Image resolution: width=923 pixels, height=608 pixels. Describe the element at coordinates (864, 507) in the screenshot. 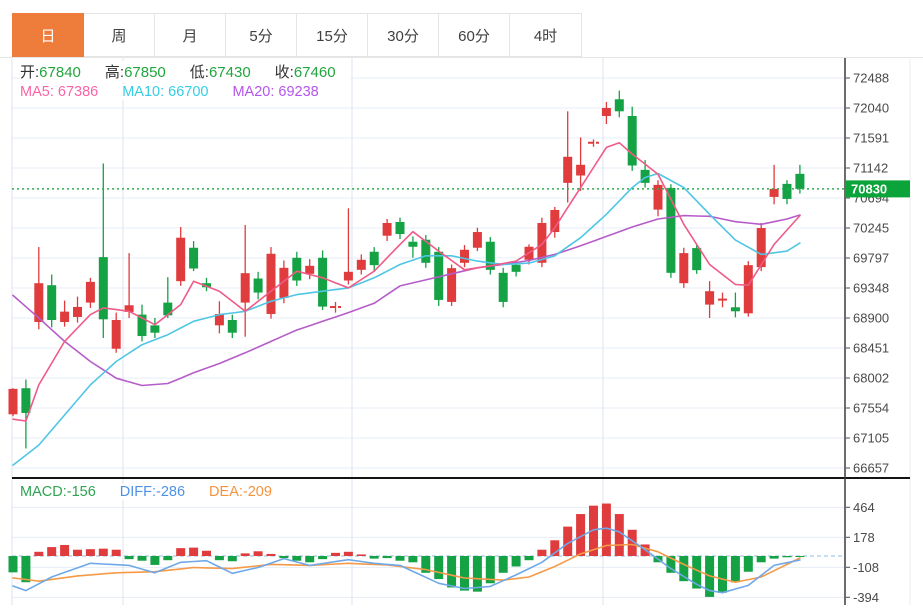

I see `macd-axis-label: 464` at that location.